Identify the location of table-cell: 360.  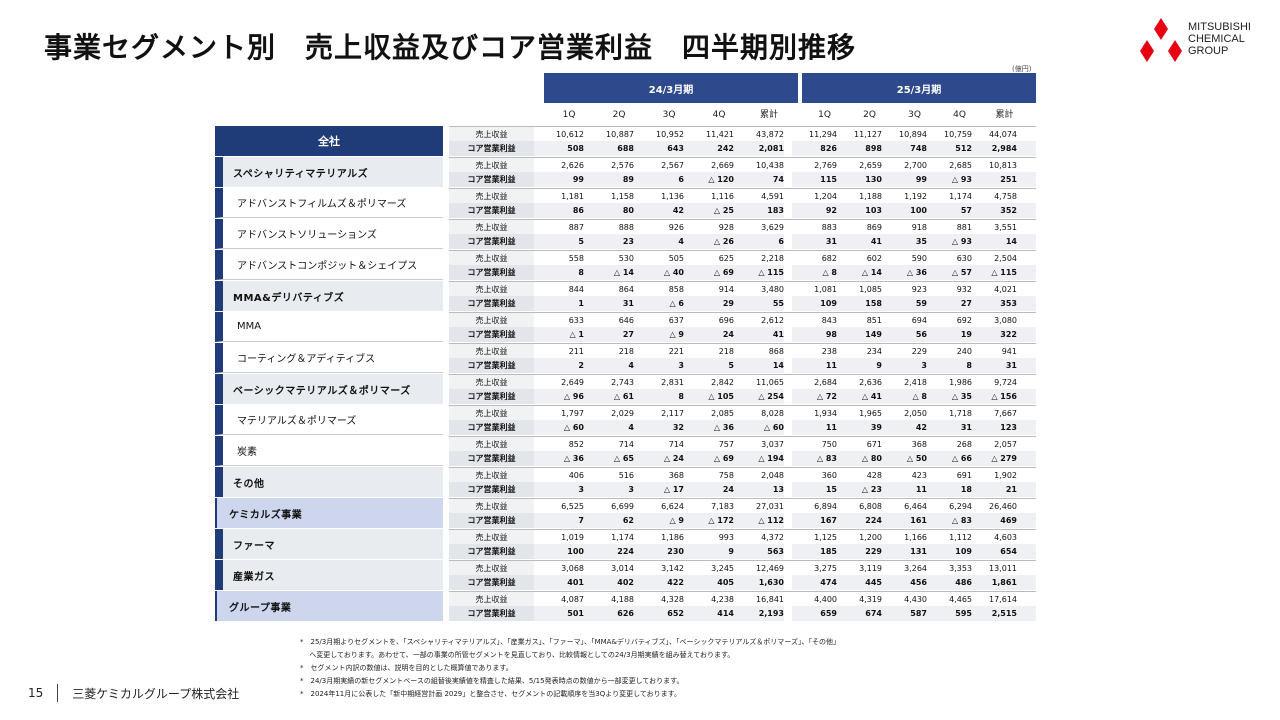
(829, 475).